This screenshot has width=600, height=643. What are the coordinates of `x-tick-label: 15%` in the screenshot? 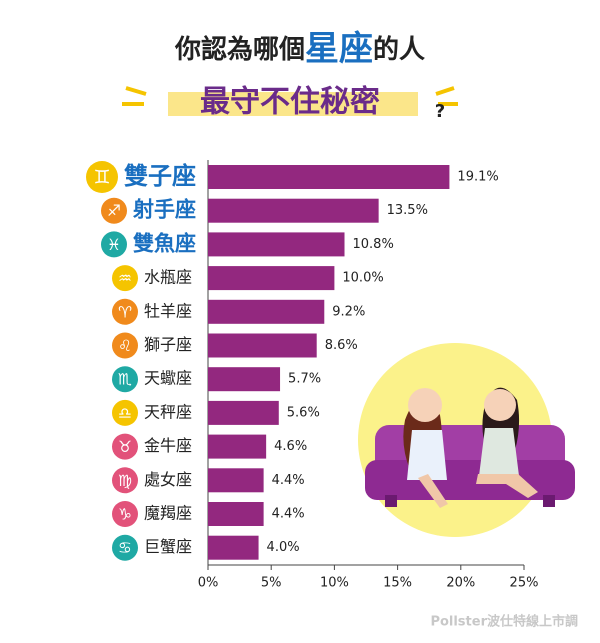 It's located at (397, 583).